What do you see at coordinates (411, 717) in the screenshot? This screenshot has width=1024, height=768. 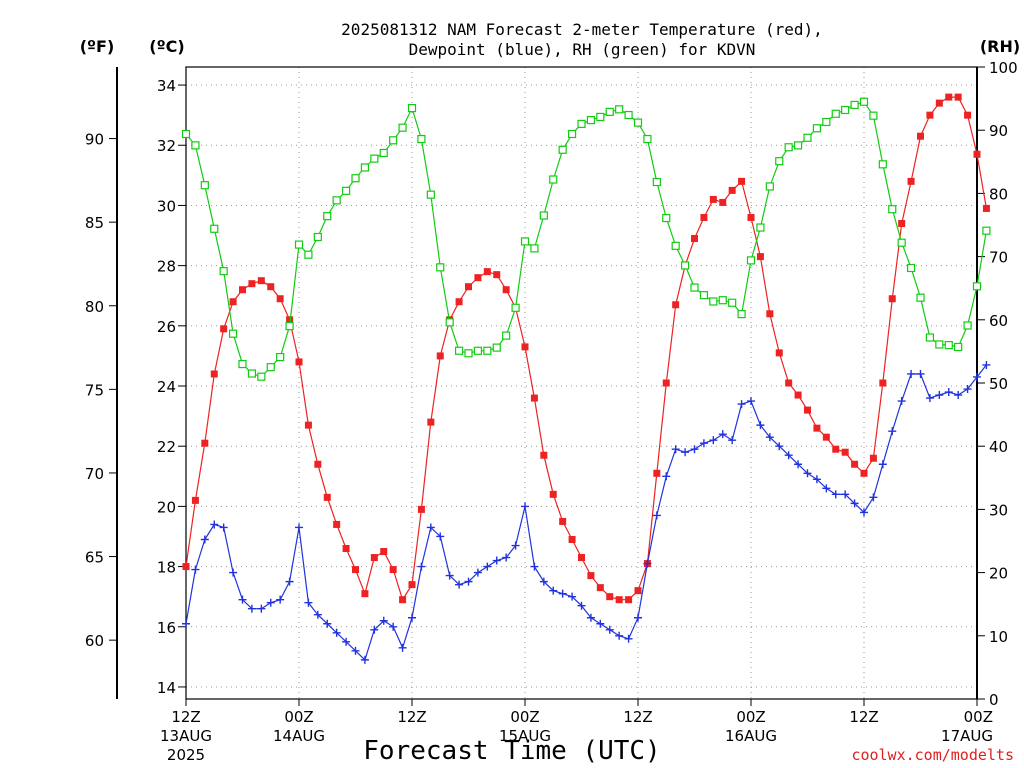 I see `x-tick-label: 12Z` at bounding box center [411, 717].